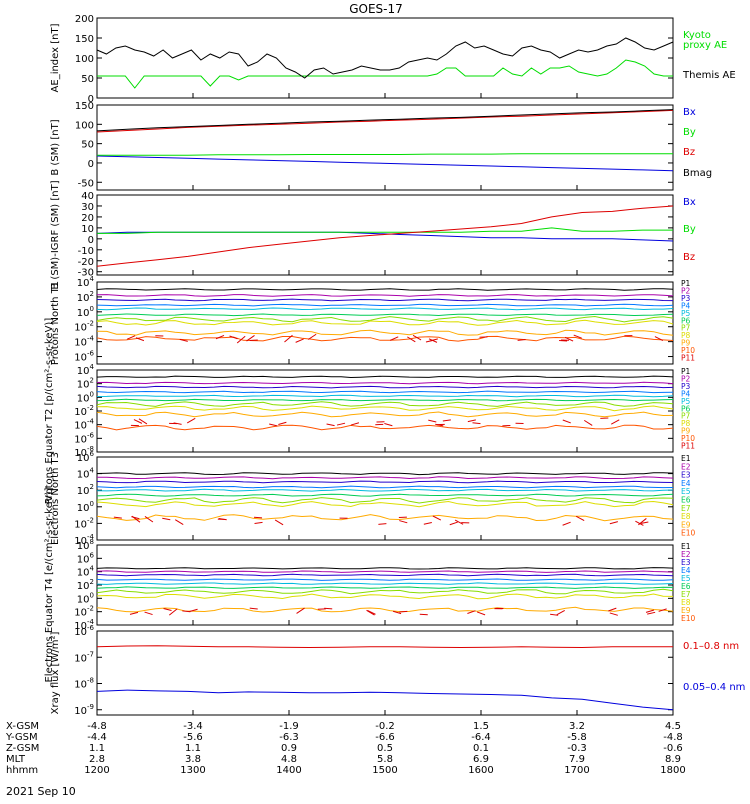 This screenshot has height=804, width=750. What do you see at coordinates (385, 518) in the screenshot?
I see `channel-e9` at bounding box center [385, 518].